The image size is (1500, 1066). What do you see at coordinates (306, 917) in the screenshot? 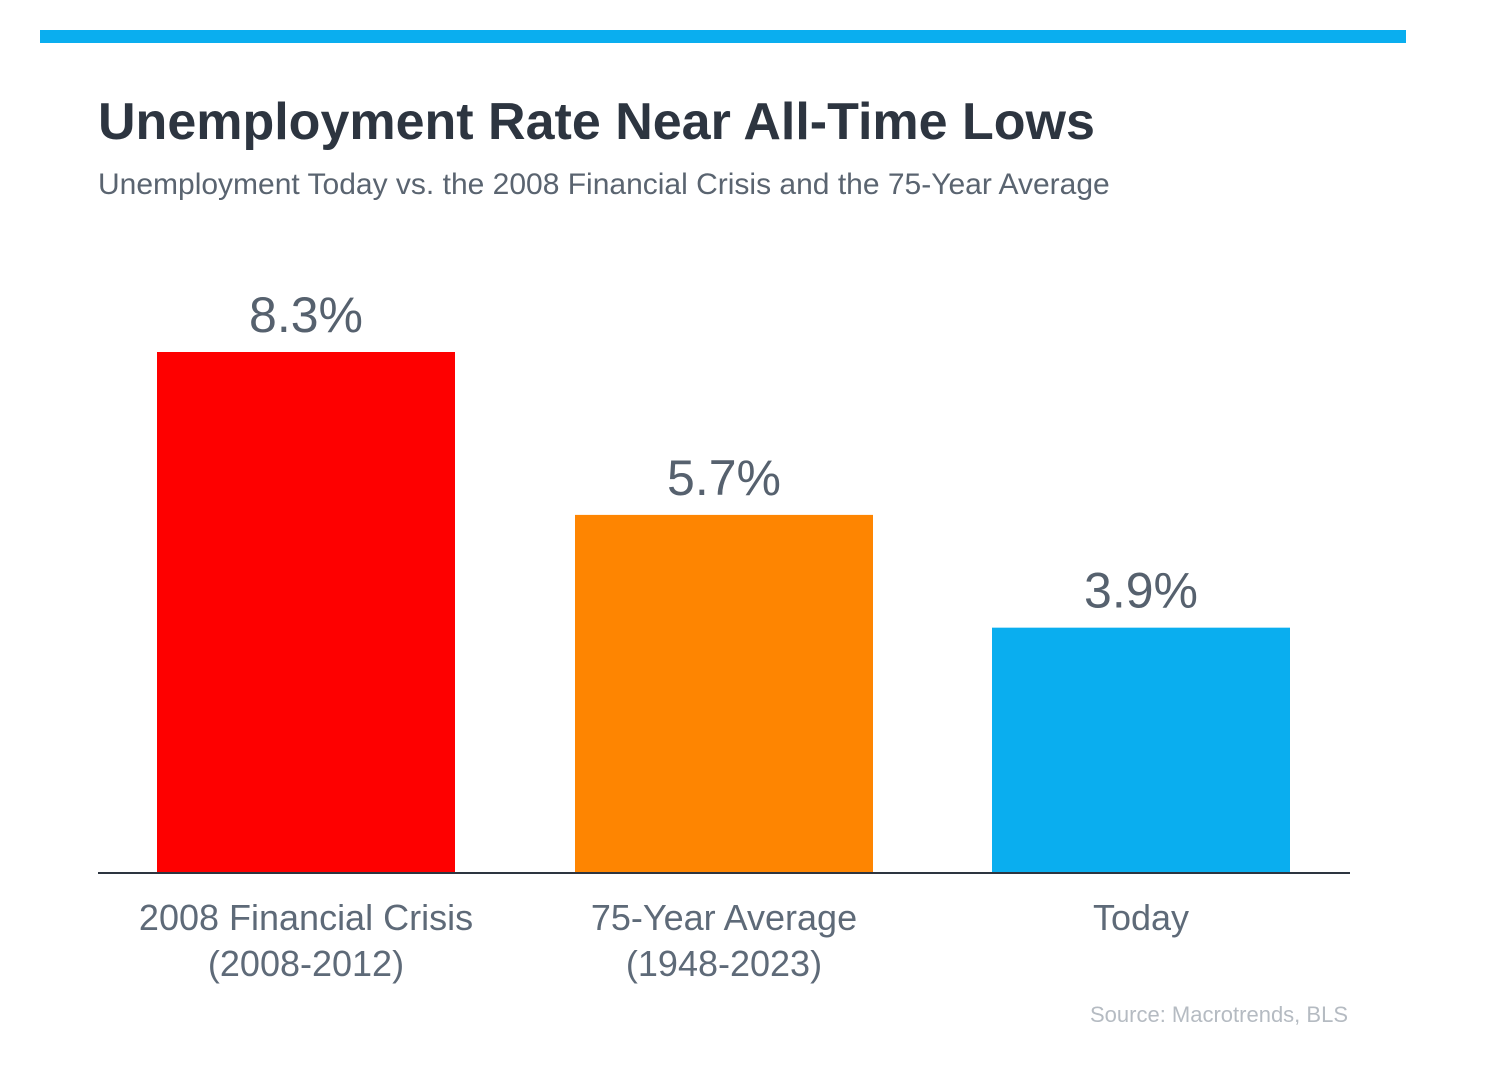
I see `category-label-1-line-1: 2008 Financial Crisis` at bounding box center [306, 917].